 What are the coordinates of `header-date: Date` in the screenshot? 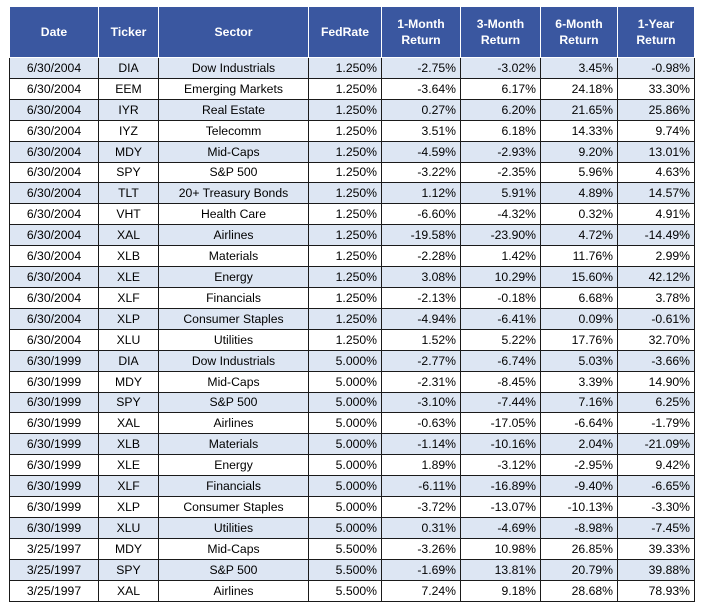 It's located at (54, 32).